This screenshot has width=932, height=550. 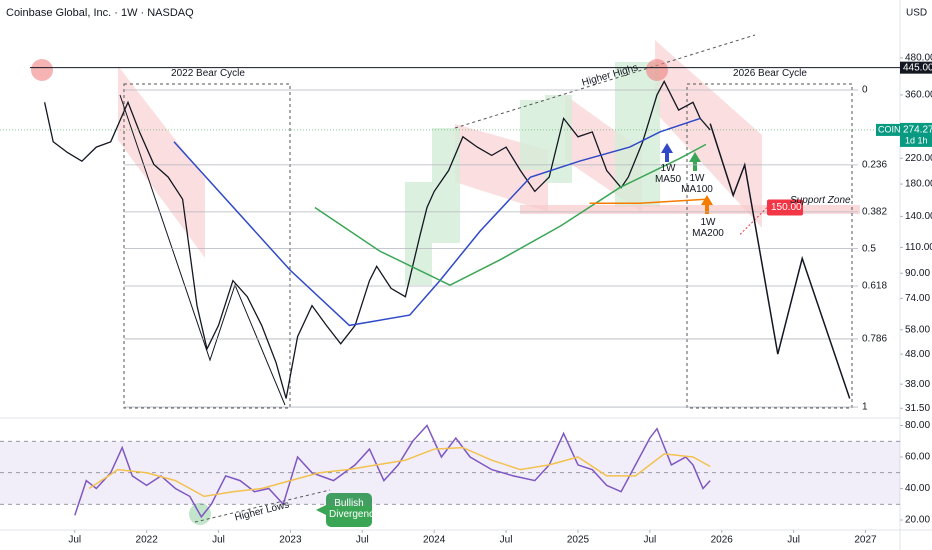 I want to click on countdown-label: 1d 1h, so click(x=916, y=140).